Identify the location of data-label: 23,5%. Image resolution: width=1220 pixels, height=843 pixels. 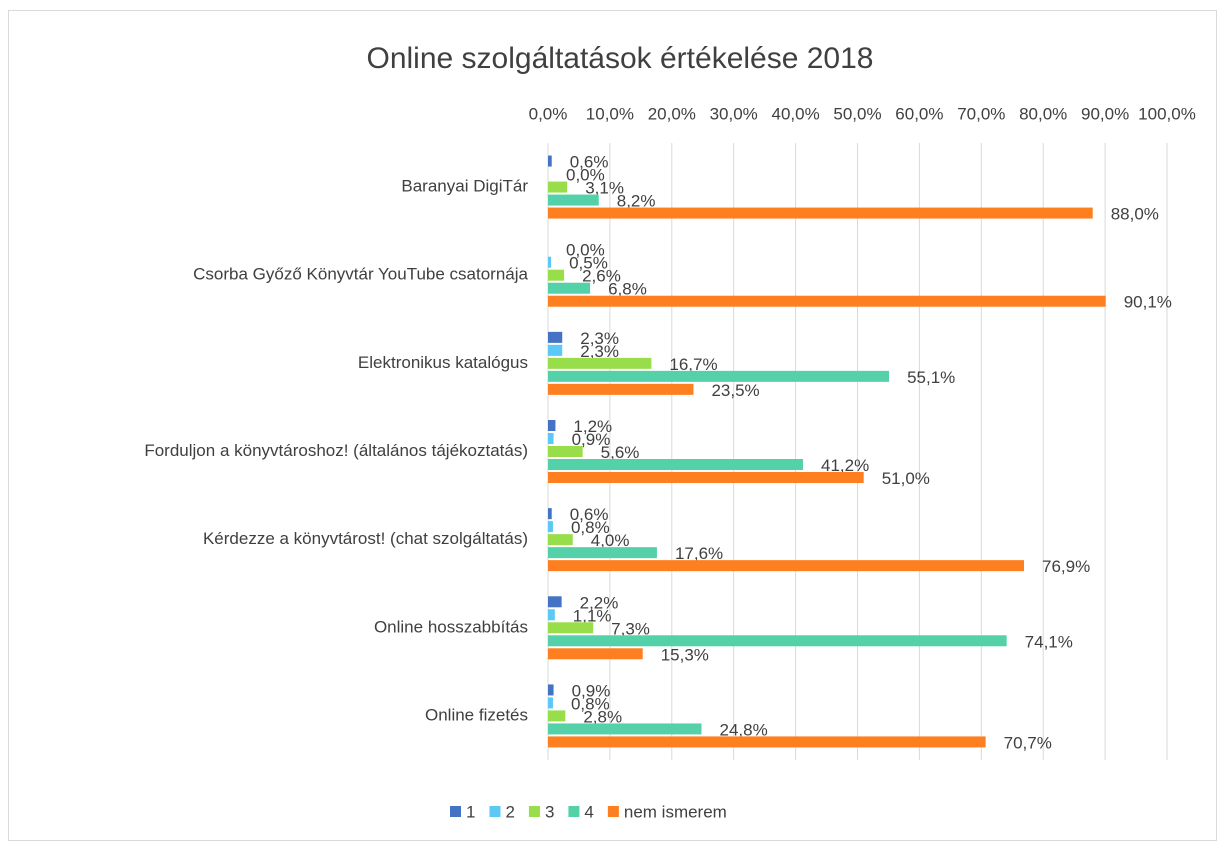
(735, 390).